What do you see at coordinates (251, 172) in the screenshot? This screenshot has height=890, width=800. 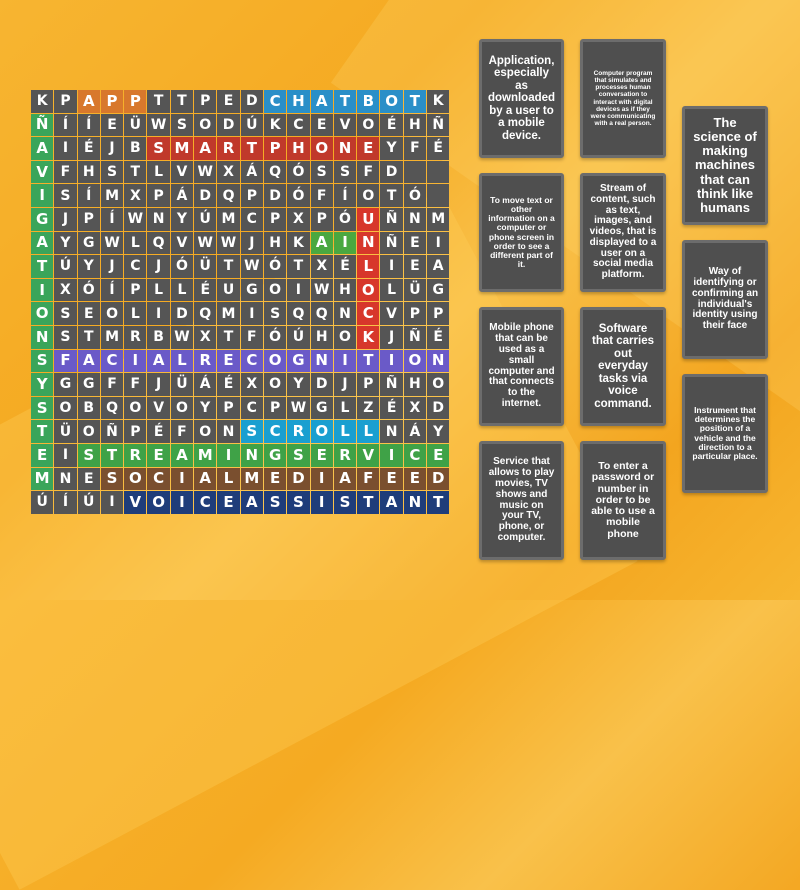 I see `grid-cell: Á` at bounding box center [251, 172].